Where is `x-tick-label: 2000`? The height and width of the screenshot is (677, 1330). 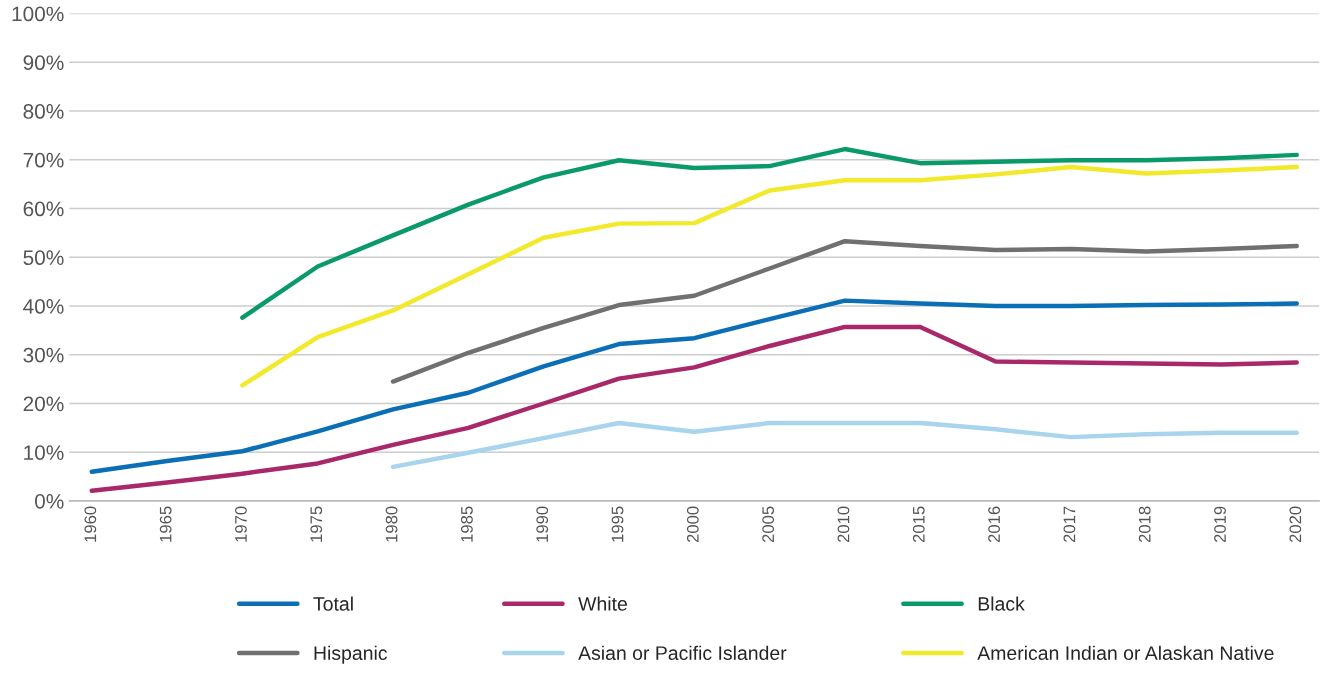 x-tick-label: 2000 is located at coordinates (692, 524).